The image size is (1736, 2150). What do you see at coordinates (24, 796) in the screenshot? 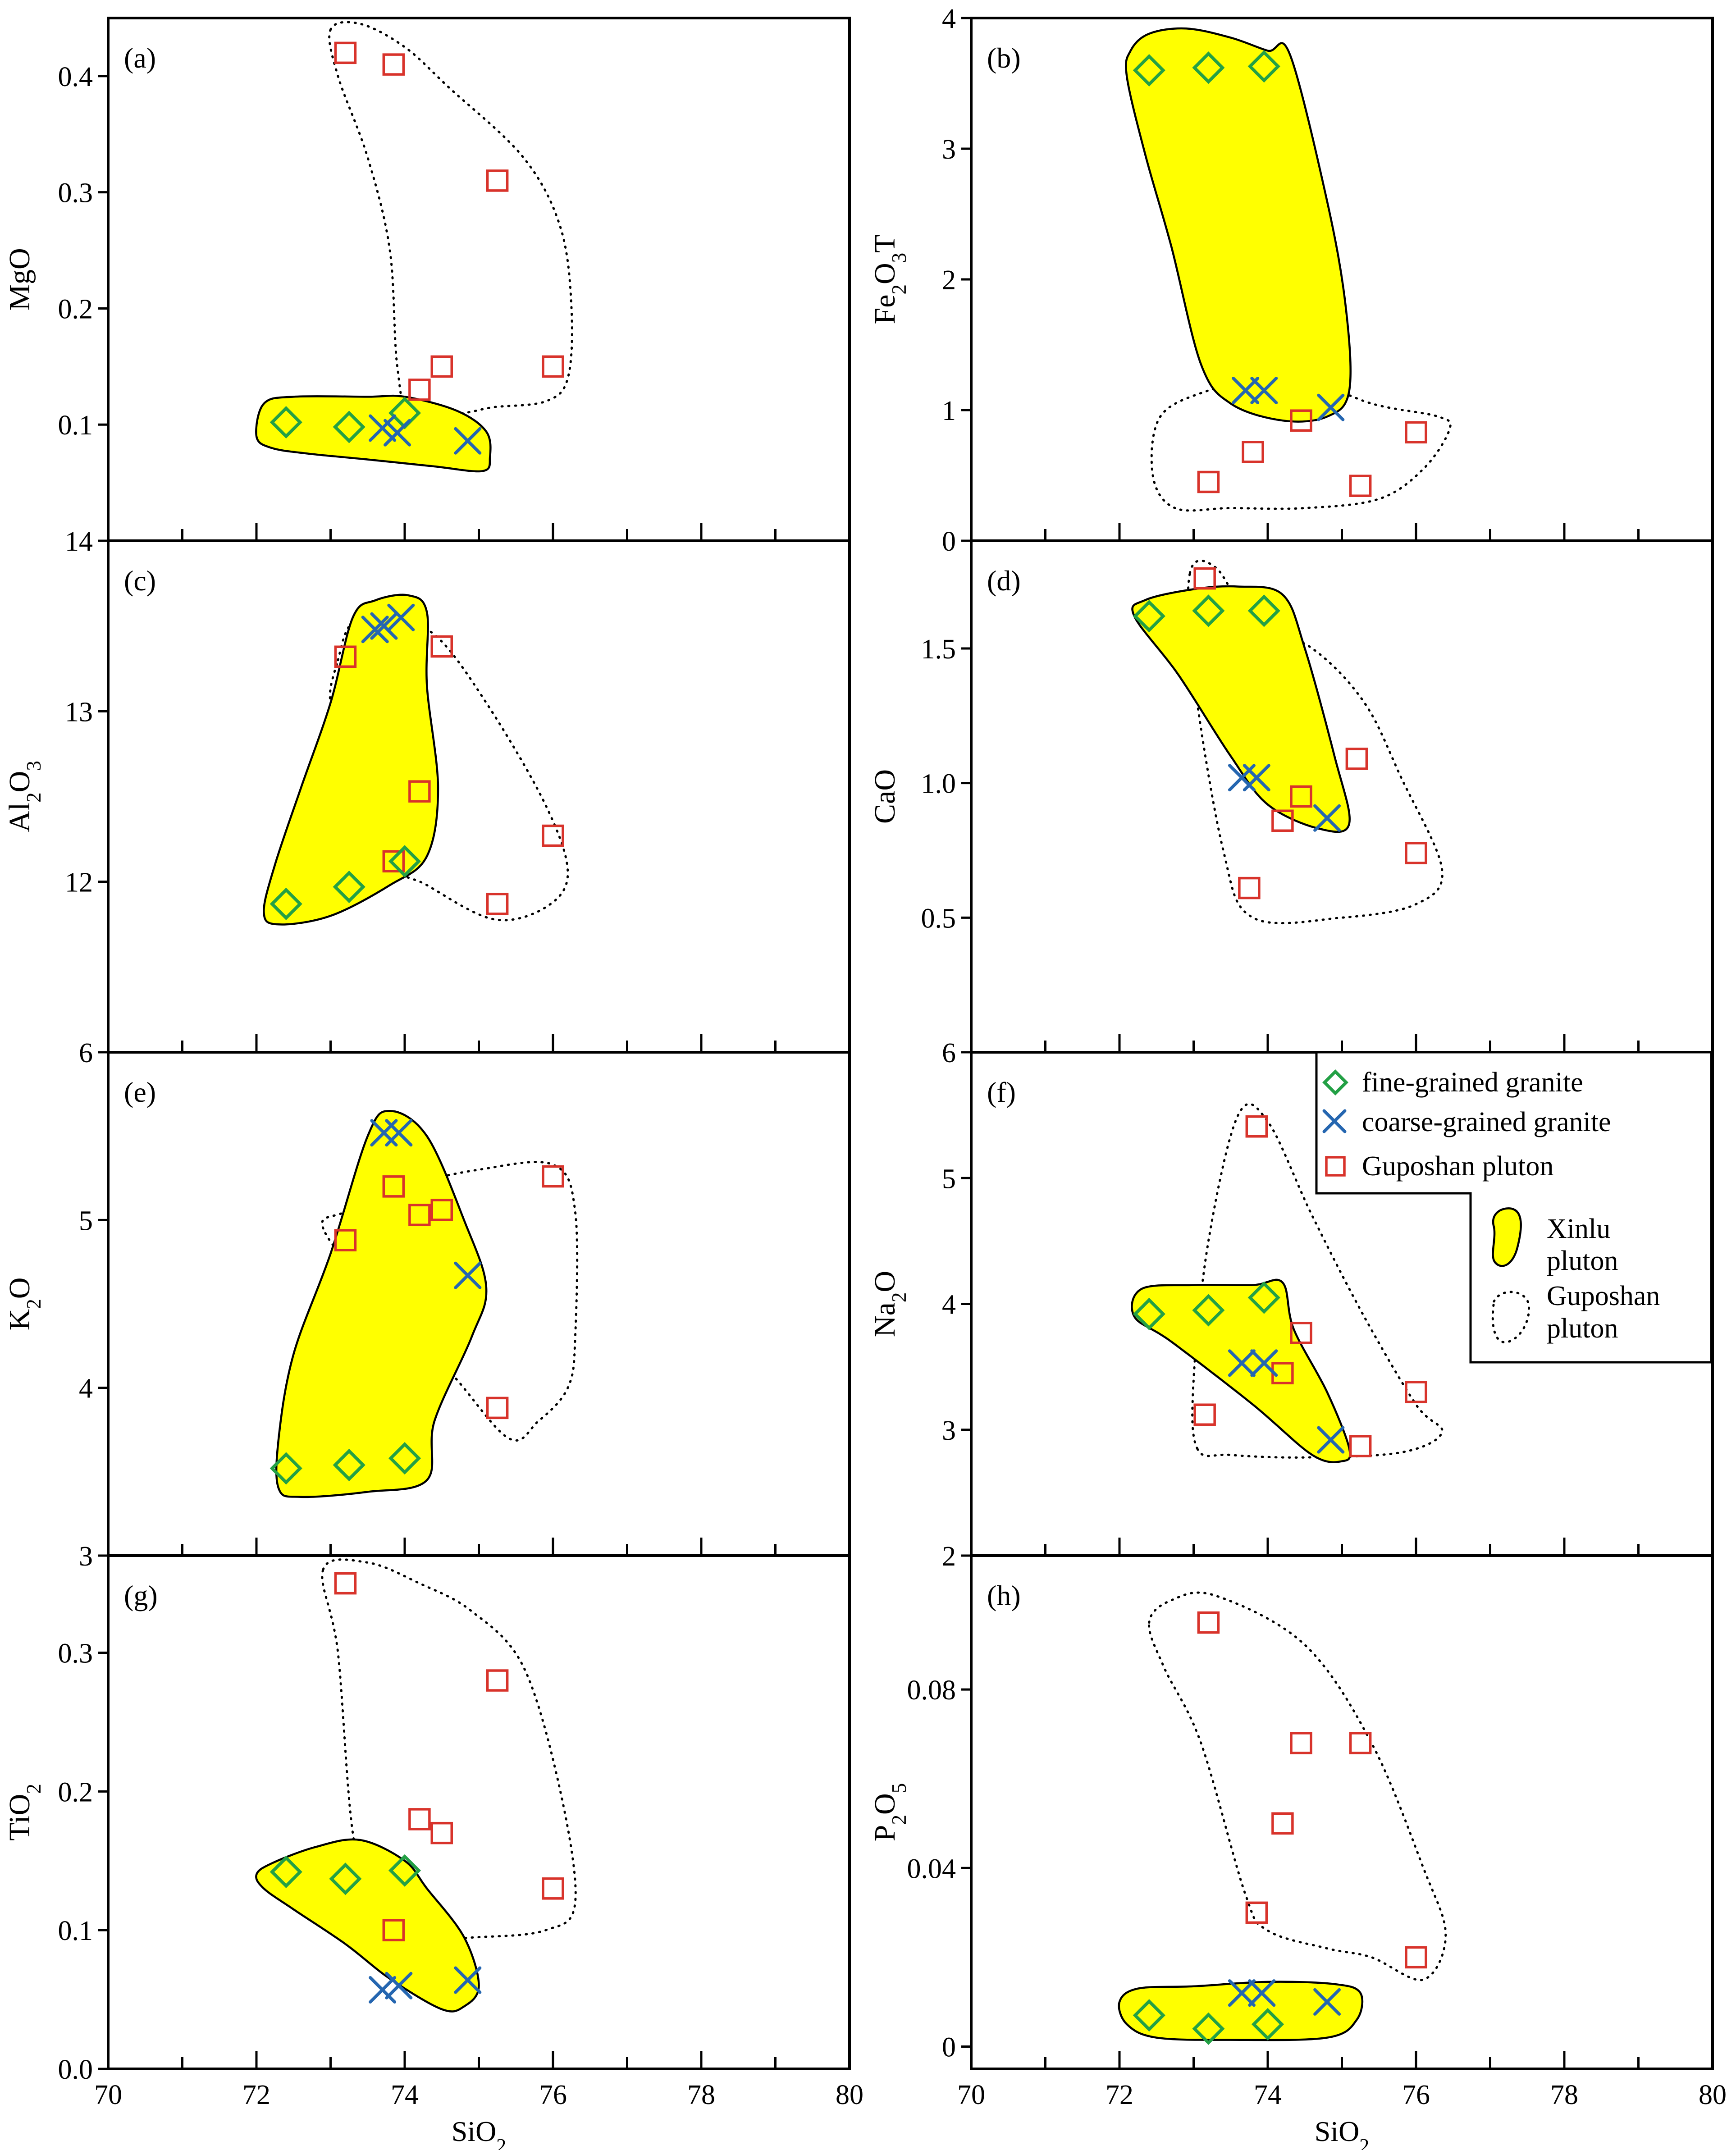
I see `y-axis-label: Al2O3` at bounding box center [24, 796].